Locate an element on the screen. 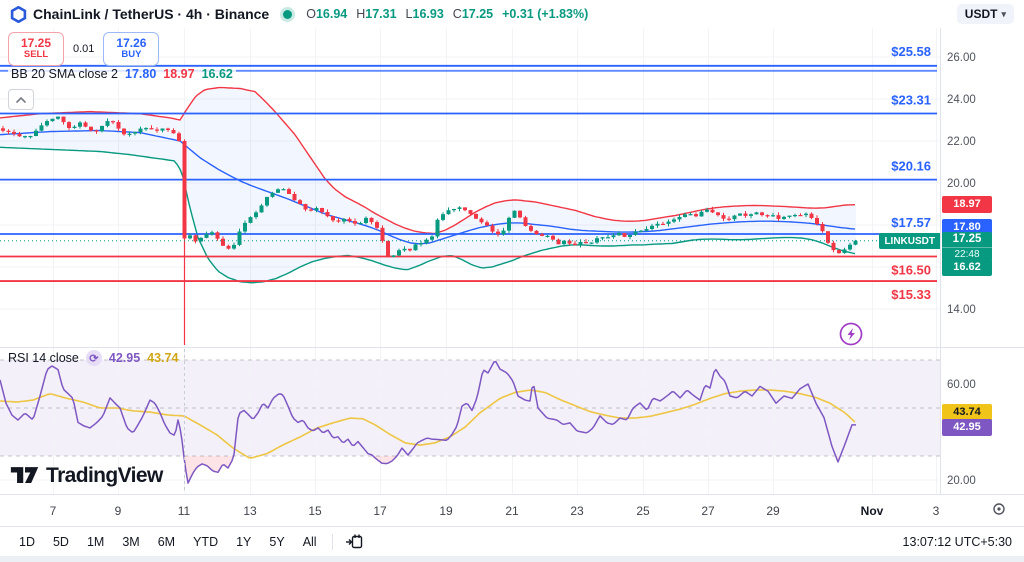 The image size is (1024, 562). axis-settings-icon is located at coordinates (999, 511).